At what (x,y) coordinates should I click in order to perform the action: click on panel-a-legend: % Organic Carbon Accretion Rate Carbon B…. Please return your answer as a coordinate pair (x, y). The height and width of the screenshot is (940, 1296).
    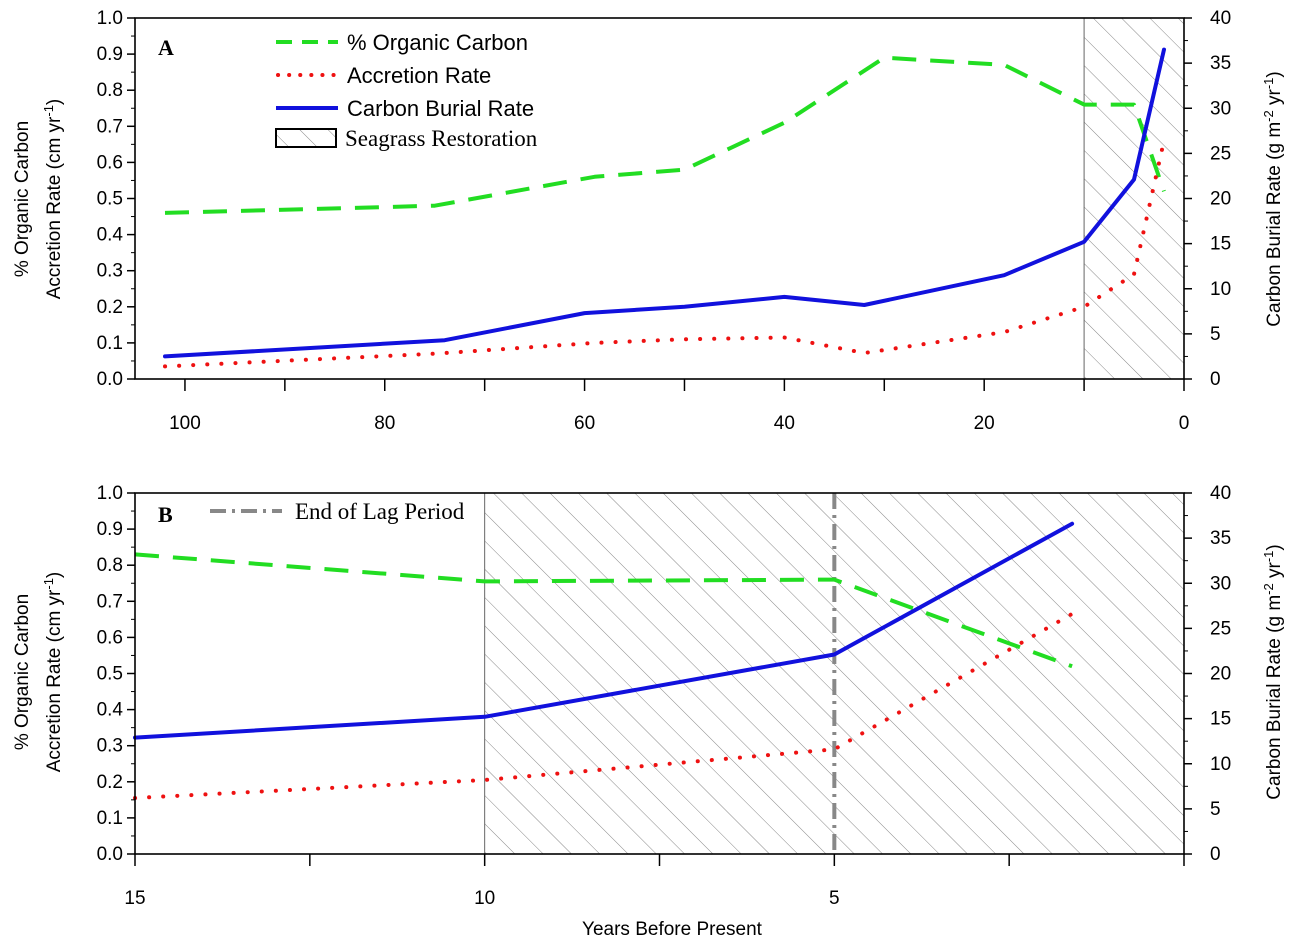
    Looking at the image, I should click on (406, 90).